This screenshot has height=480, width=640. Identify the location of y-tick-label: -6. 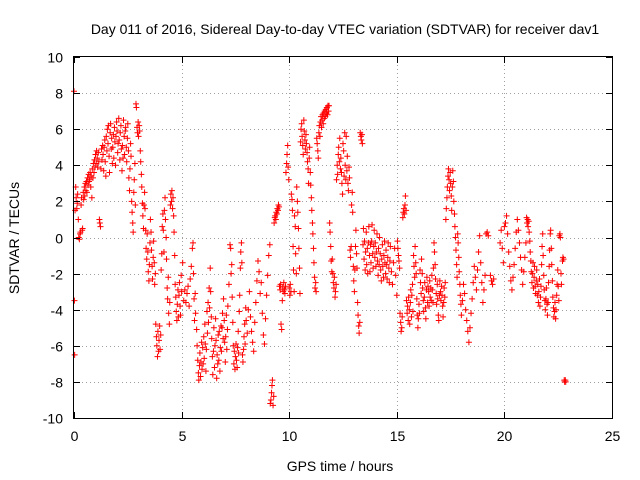
(57, 347).